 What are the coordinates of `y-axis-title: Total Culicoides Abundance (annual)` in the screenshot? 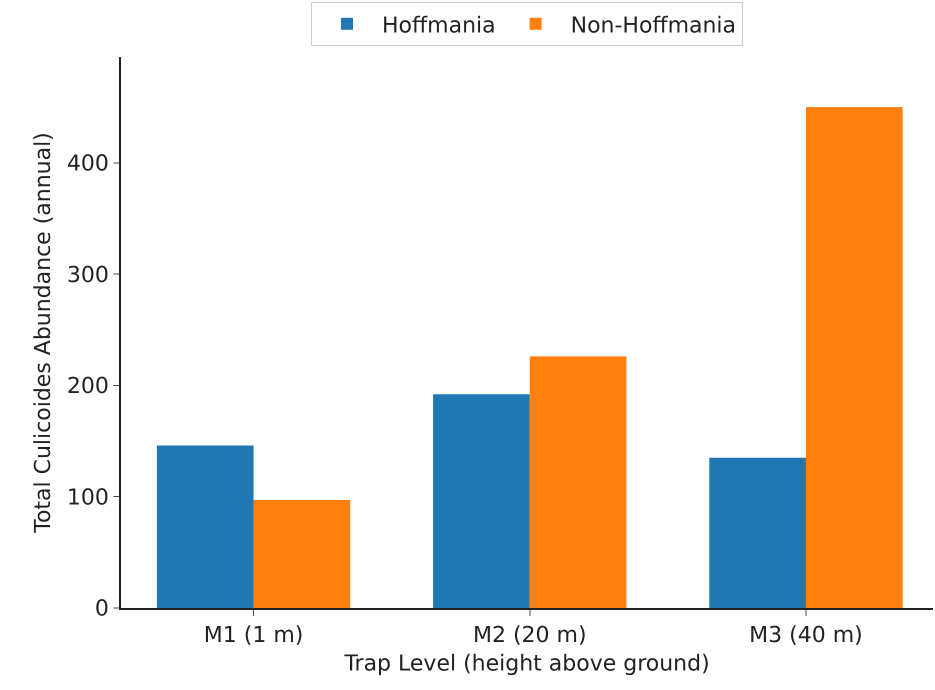 It's located at (43, 333).